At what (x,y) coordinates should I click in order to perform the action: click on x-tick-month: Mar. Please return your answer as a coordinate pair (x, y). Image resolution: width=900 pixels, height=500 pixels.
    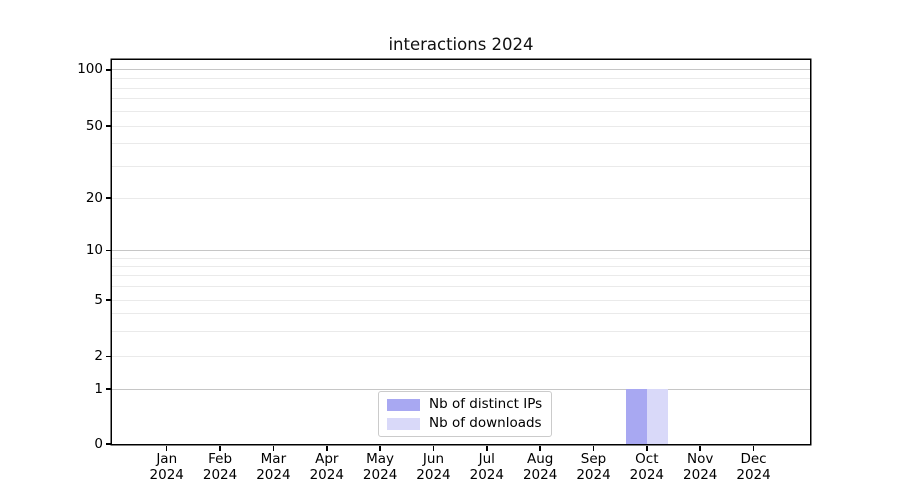
    Looking at the image, I should click on (273, 459).